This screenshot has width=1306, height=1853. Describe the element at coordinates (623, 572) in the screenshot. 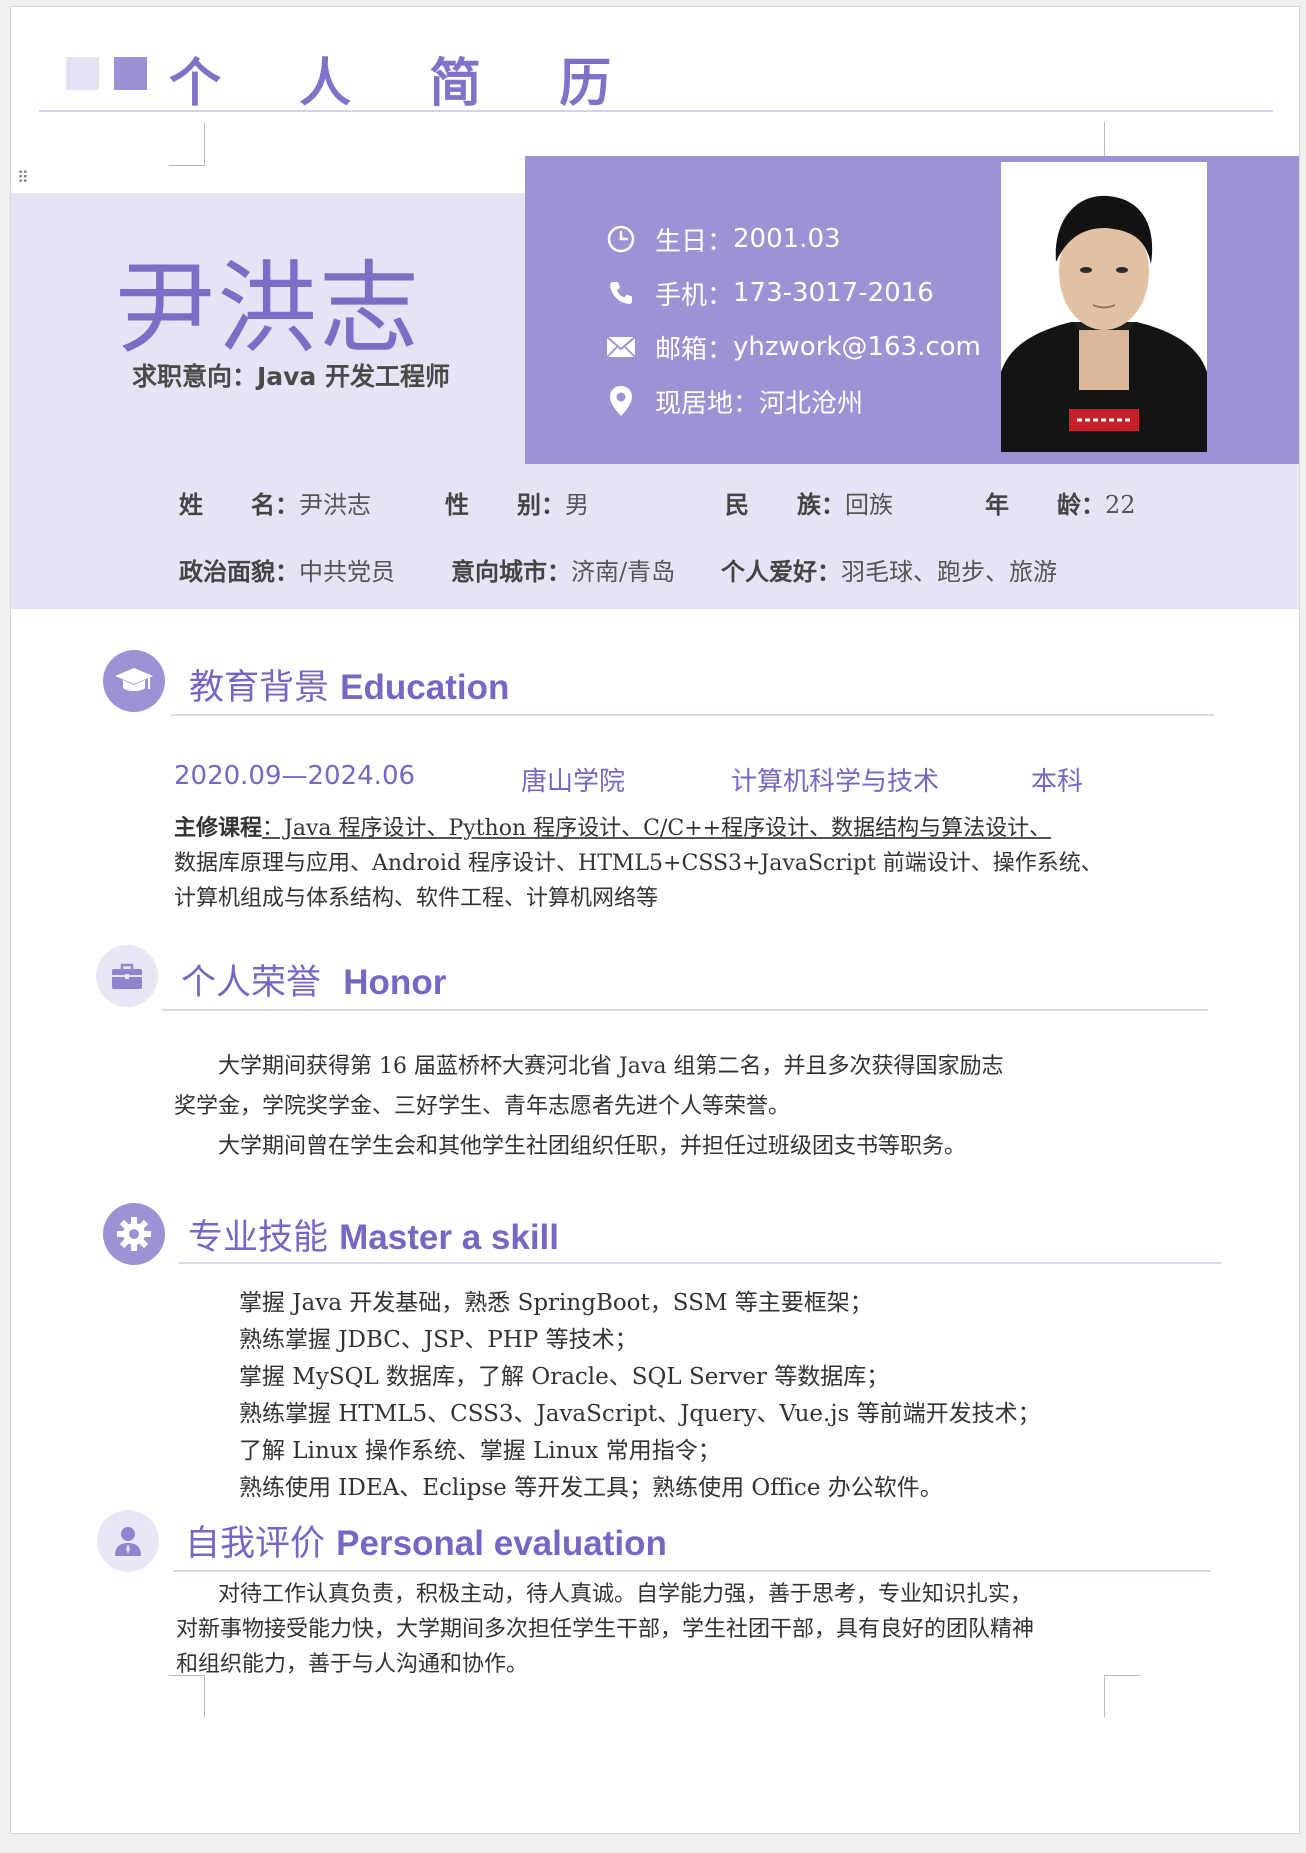

I see `info-value-city: 济南/青岛` at that location.